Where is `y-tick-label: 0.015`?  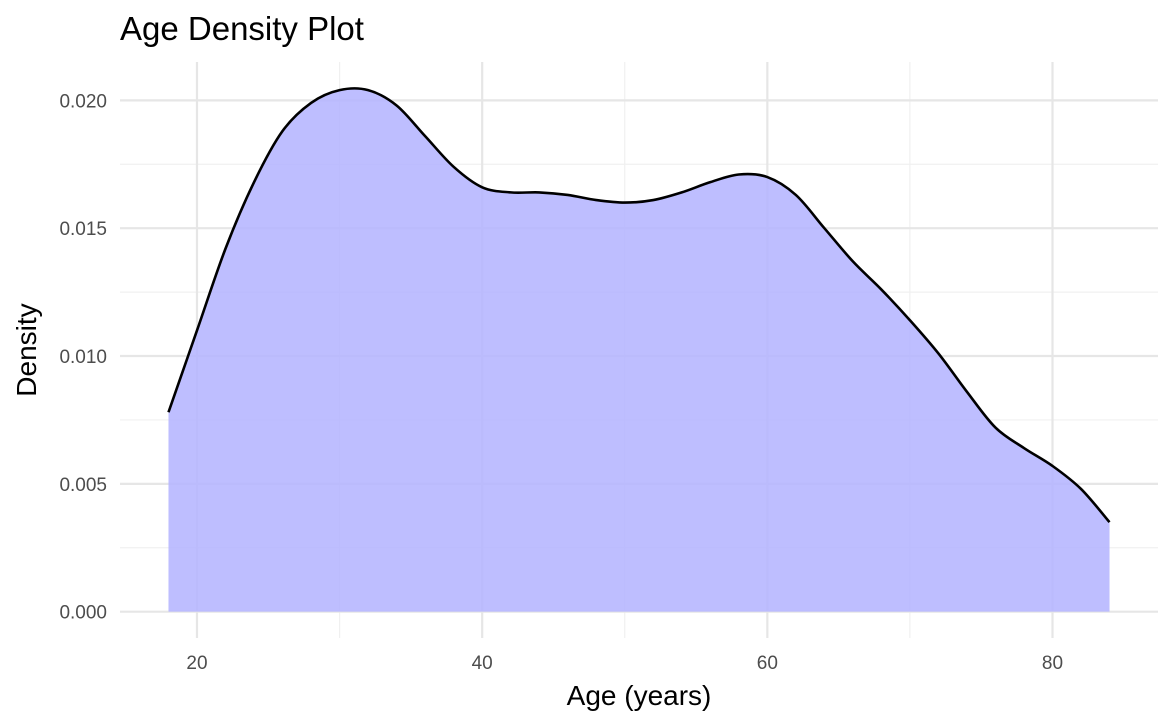
y-tick-label: 0.015 is located at coordinates (83, 229).